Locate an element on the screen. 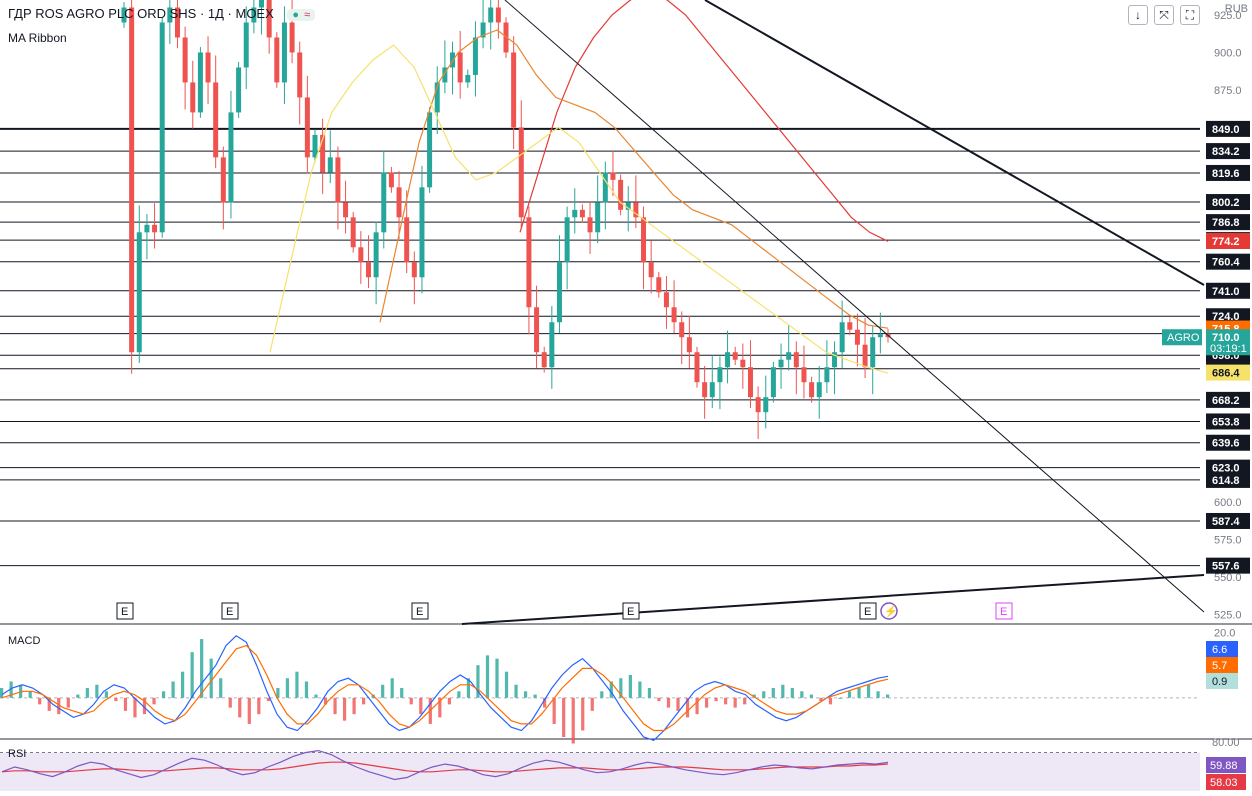 Image resolution: width=1252 pixels, height=796 pixels. arrow-down-icon: ↓ is located at coordinates (1138, 15).